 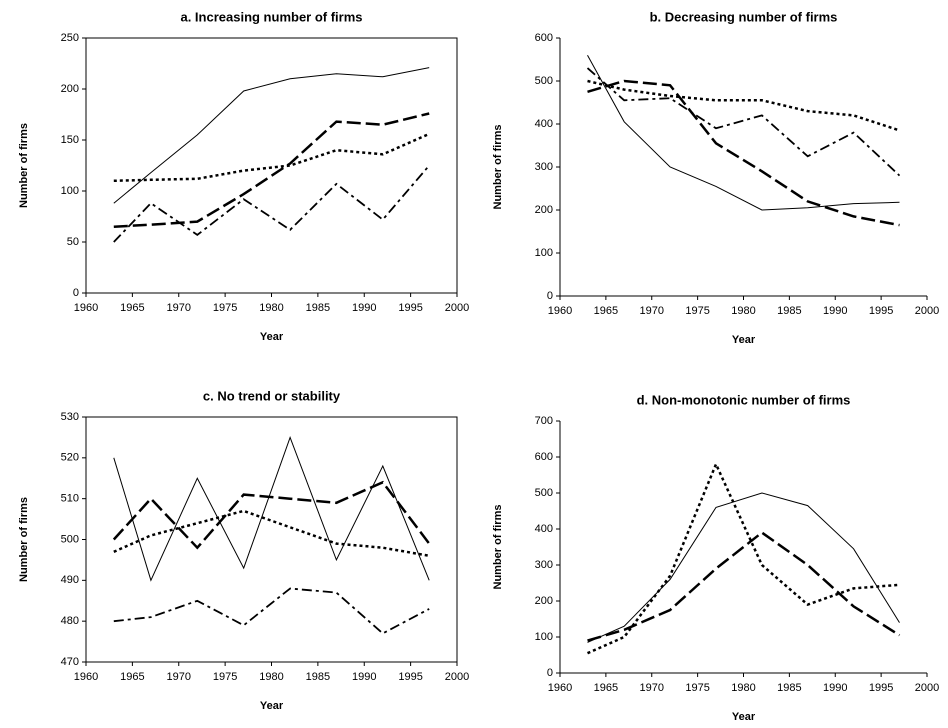 I want to click on plot-frame, so click(x=271, y=165).